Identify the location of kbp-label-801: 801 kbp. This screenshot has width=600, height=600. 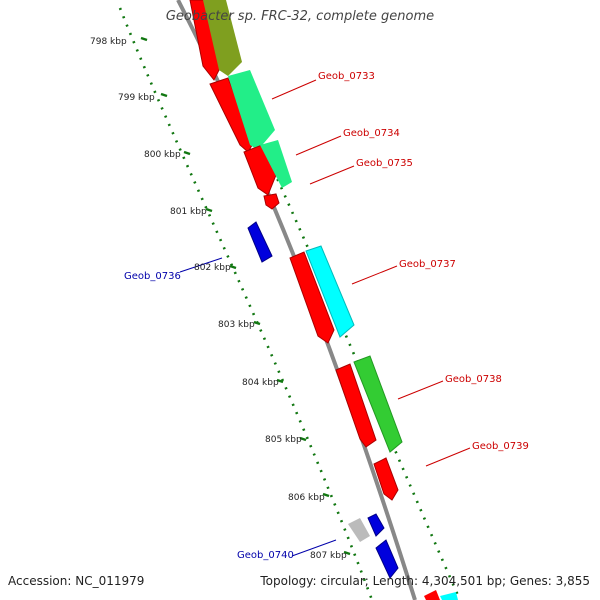
(188, 212).